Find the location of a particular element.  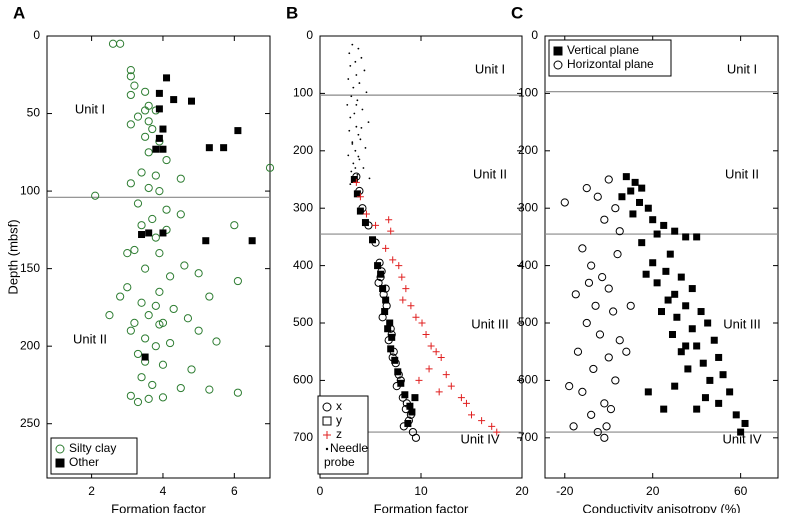

x-tick-label: 2 is located at coordinates (91, 491).